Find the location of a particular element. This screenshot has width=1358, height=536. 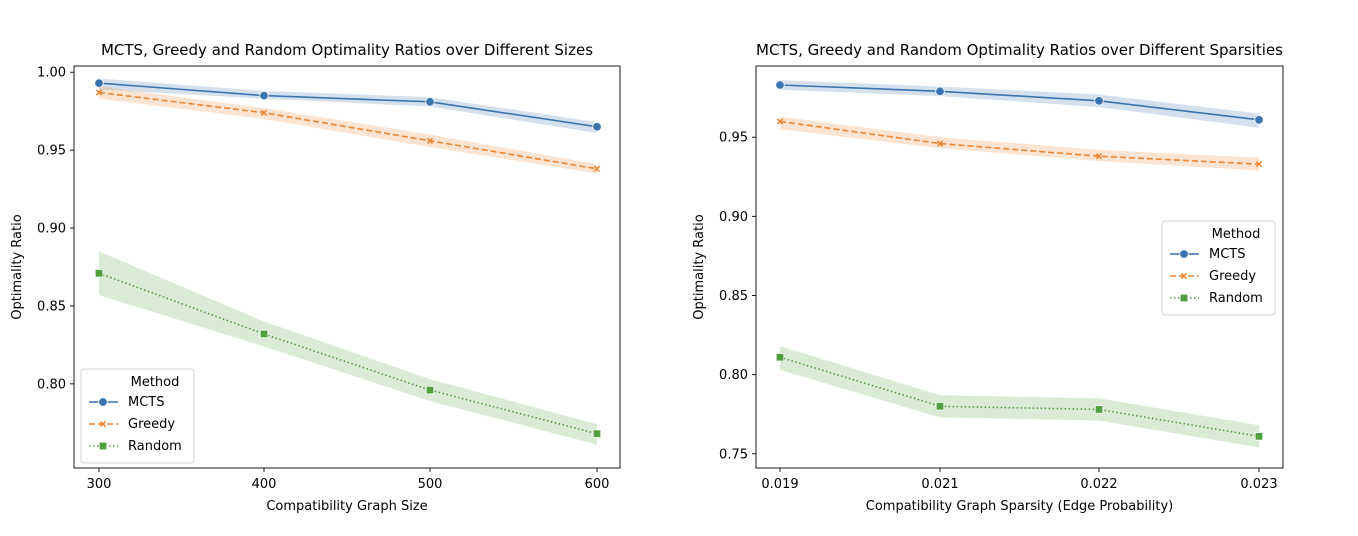

series-line-random is located at coordinates (348, 353).